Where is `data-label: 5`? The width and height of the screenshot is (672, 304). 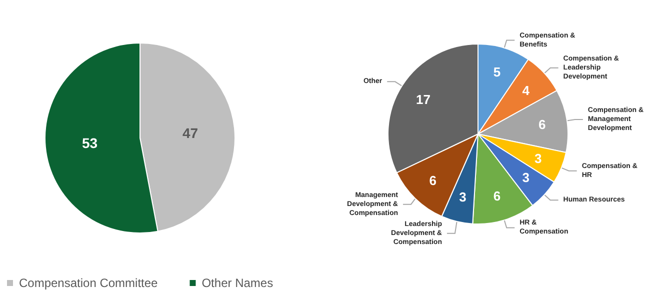 data-label: 5 is located at coordinates (497, 72).